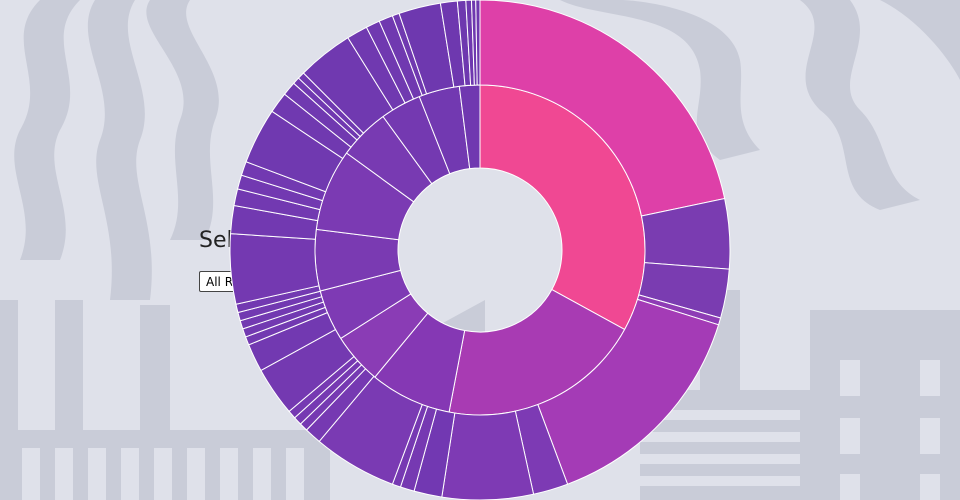 The height and width of the screenshot is (500, 960). What do you see at coordinates (790, 430) in the screenshot?
I see `factory-right-windows` at bounding box center [790, 430].